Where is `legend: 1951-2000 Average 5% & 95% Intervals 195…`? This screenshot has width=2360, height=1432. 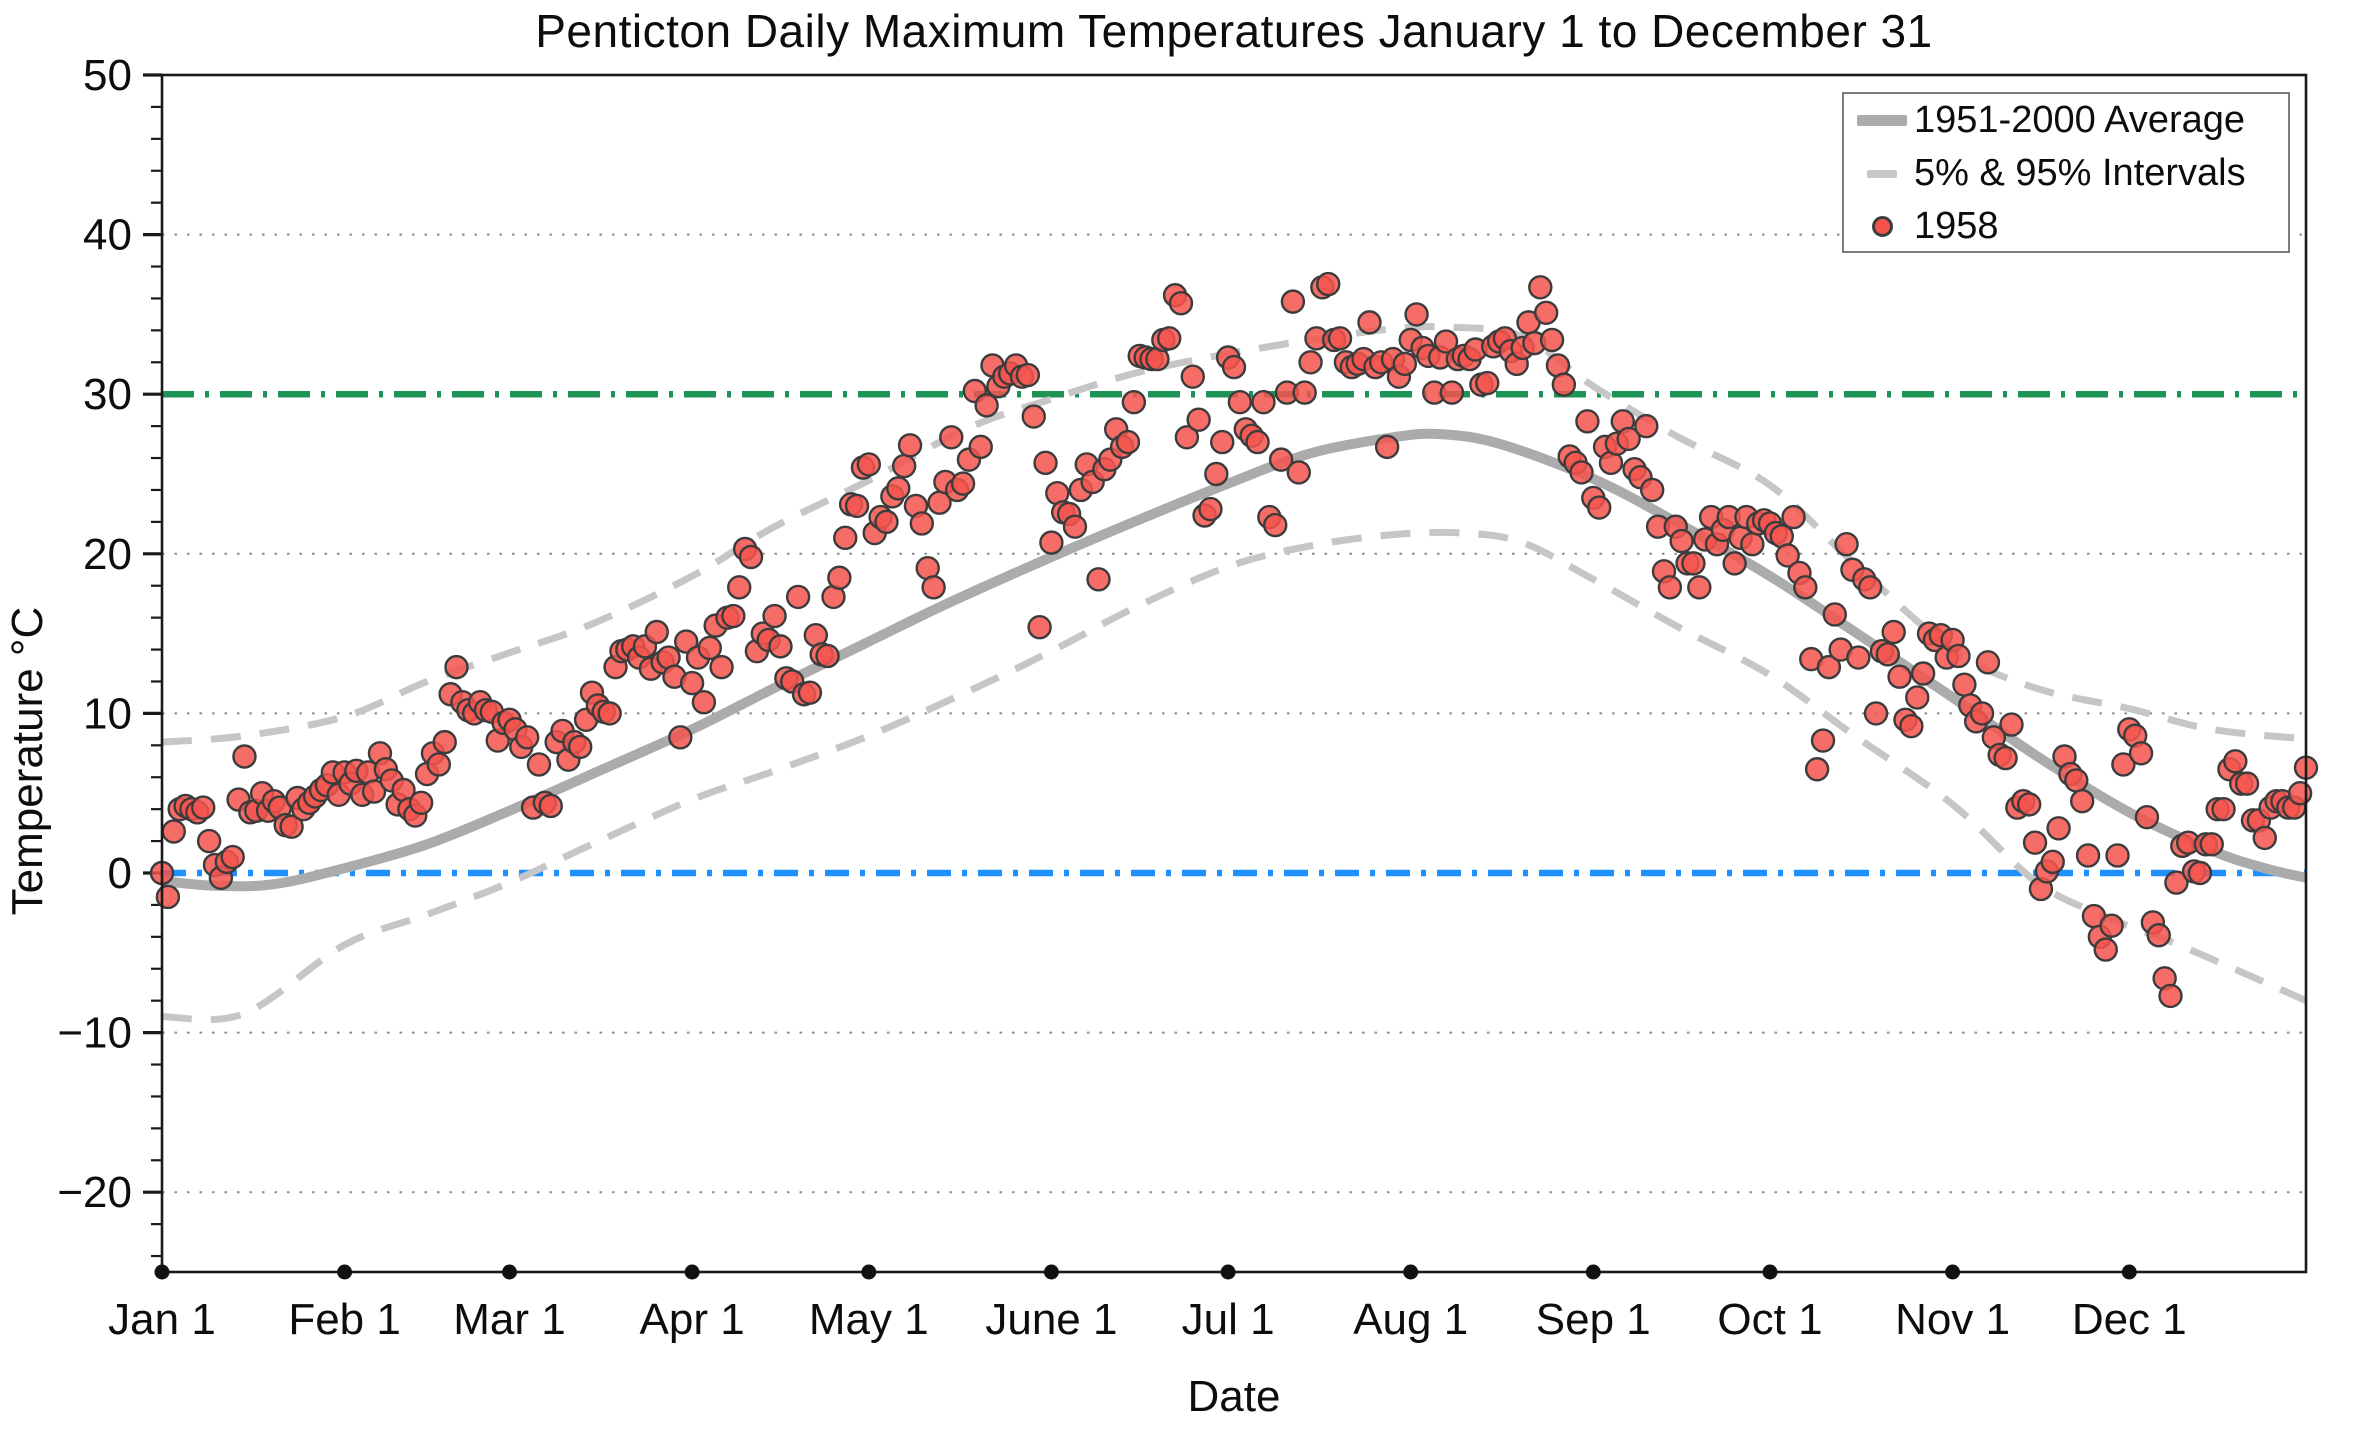
legend: 1951-2000 Average 5% & 95% Intervals 195… is located at coordinates (2066, 172).